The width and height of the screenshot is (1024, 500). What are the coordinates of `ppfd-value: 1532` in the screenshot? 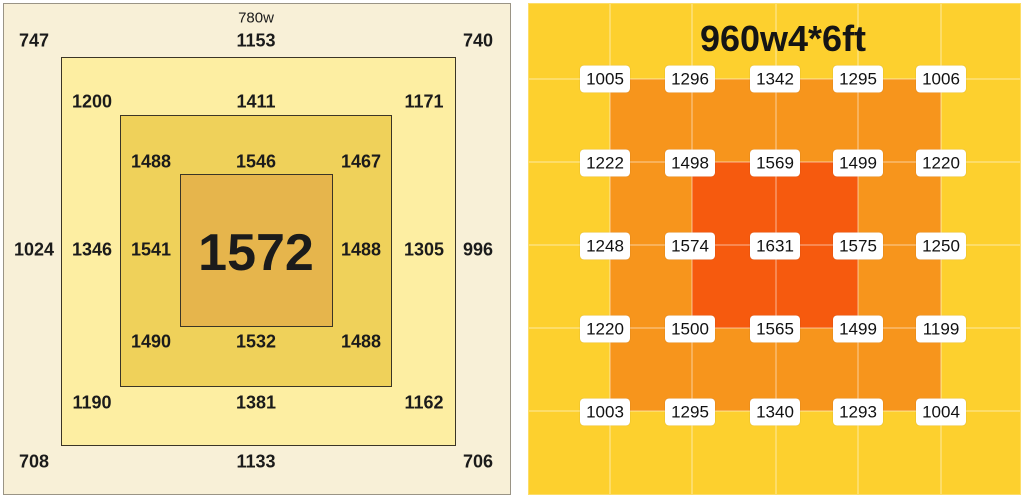 It's located at (256, 341).